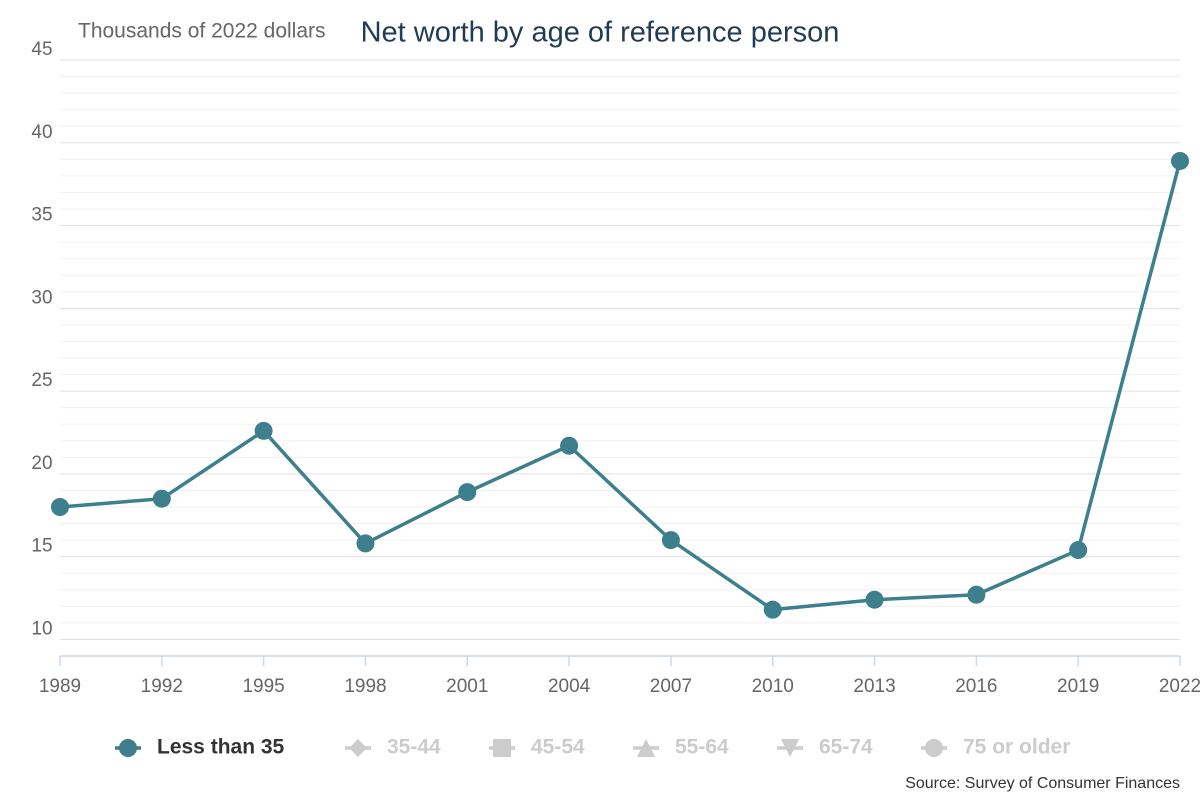 Image resolution: width=1200 pixels, height=800 pixels. Describe the element at coordinates (365, 686) in the screenshot. I see `x-tick-label: 1998` at that location.